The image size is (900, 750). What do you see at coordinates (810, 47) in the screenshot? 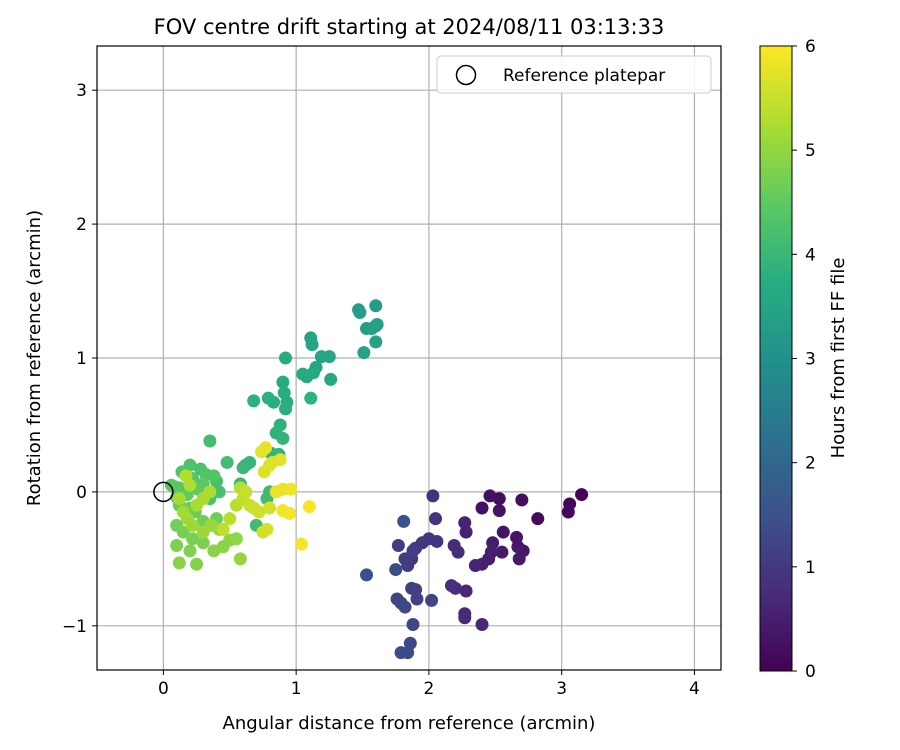
I see `colorbar-tick-label: 6` at bounding box center [810, 47].